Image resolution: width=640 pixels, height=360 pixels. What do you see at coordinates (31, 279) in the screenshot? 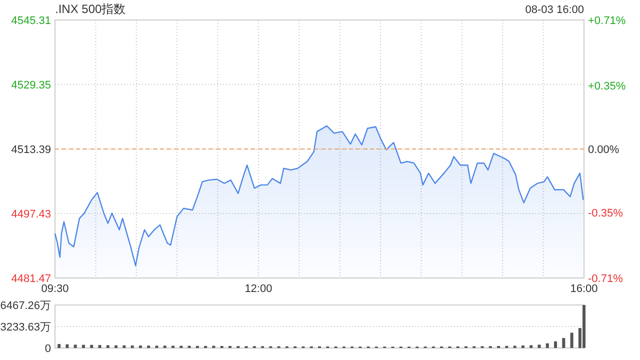
I see `y-tick-label: 4481.47` at bounding box center [31, 279].